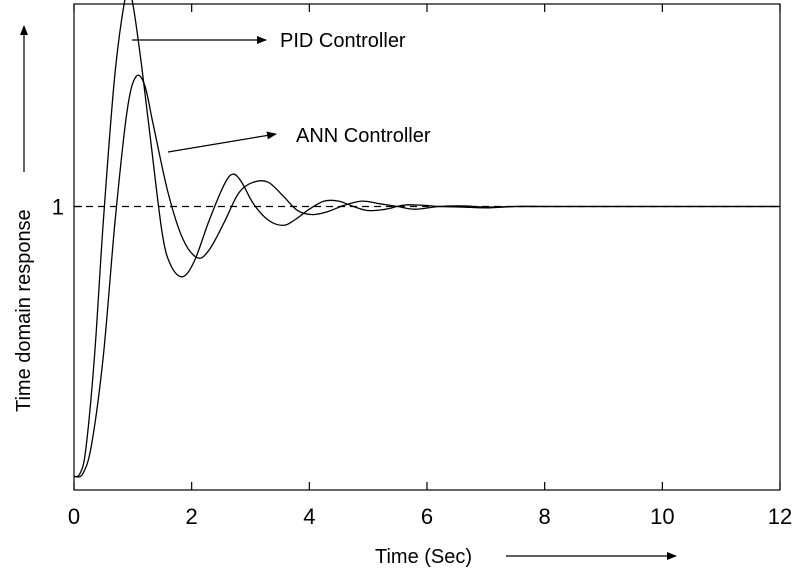  What do you see at coordinates (74, 516) in the screenshot?
I see `x-tick-label: 0` at bounding box center [74, 516].